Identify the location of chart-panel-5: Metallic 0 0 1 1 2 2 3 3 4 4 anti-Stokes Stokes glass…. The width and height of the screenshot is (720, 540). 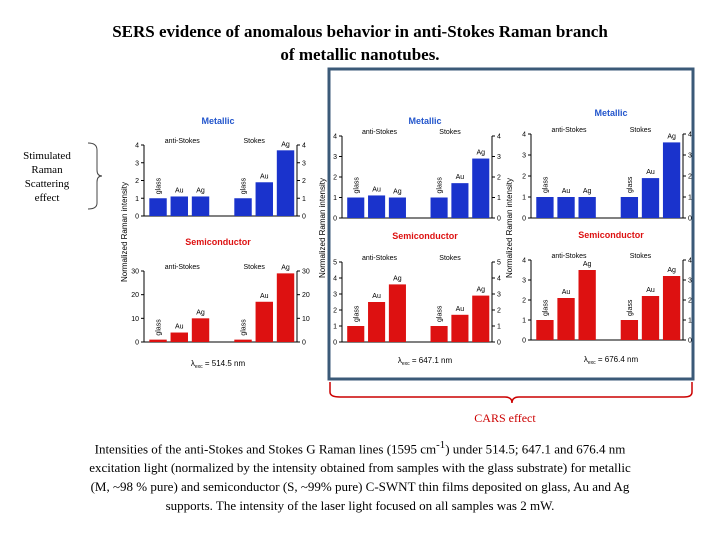
(607, 165).